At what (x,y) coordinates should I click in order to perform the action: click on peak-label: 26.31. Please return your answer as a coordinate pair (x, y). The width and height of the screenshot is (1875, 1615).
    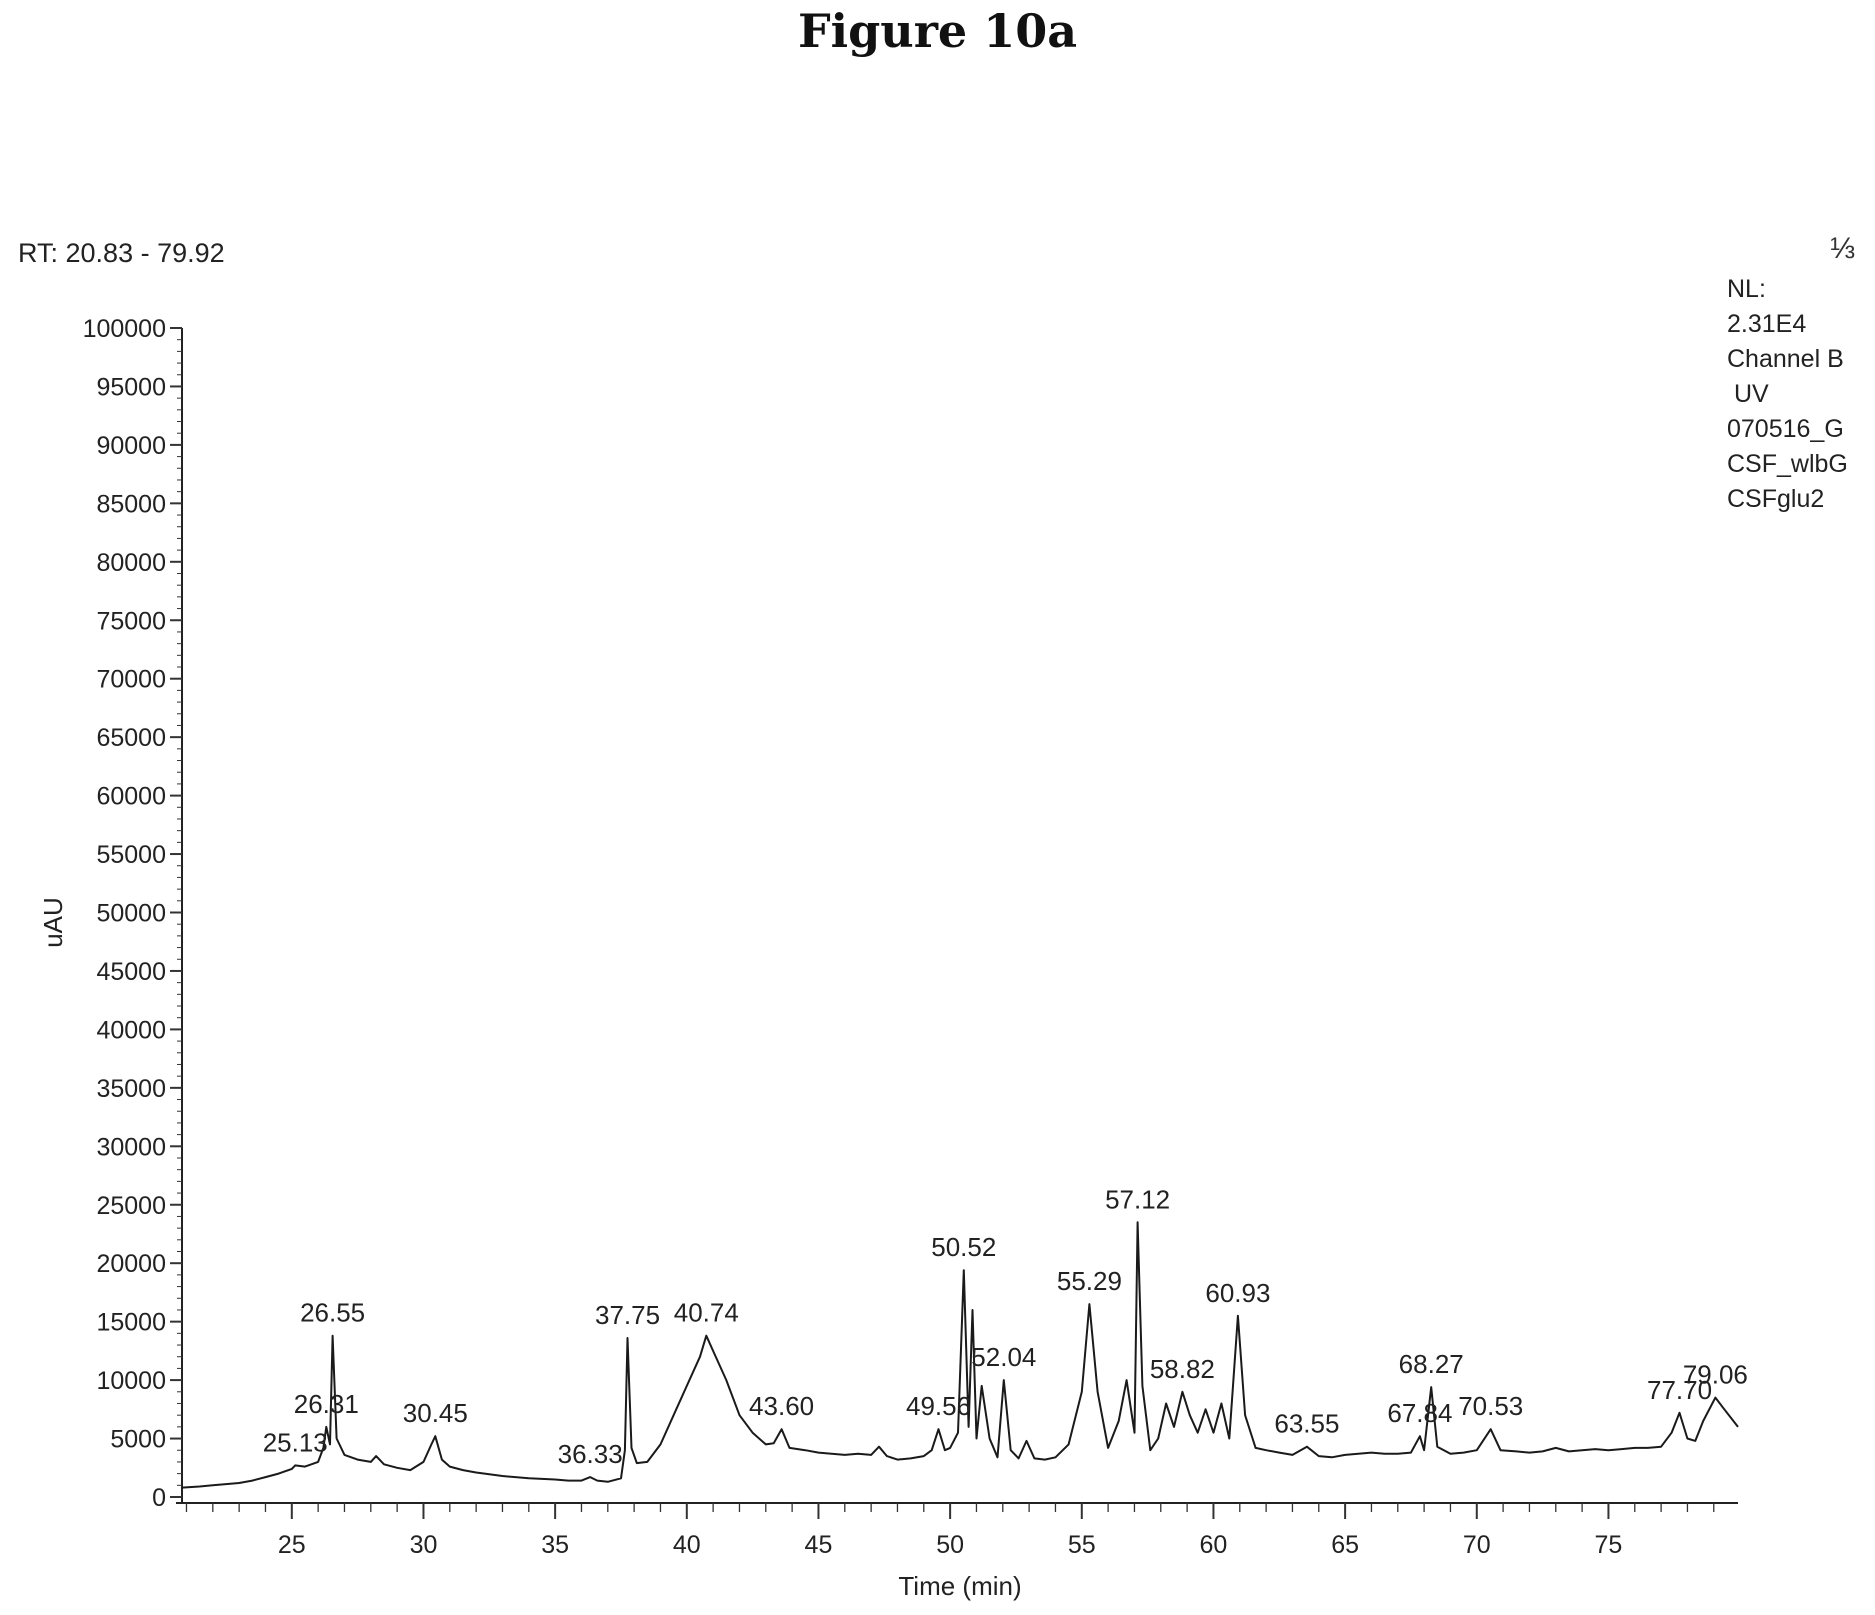
    Looking at the image, I should click on (326, 1404).